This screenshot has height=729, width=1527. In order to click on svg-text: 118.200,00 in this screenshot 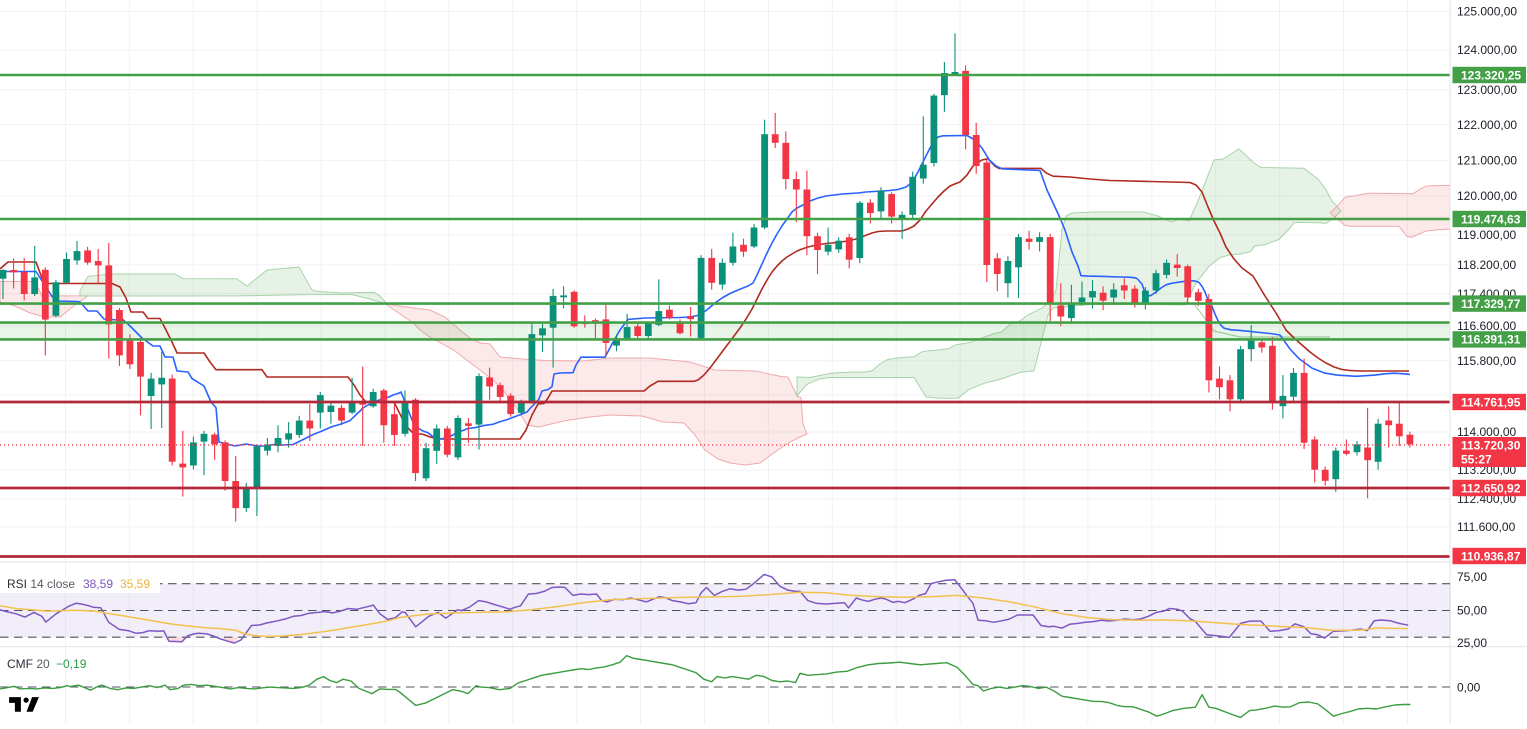, I will do `click(1486, 265)`.